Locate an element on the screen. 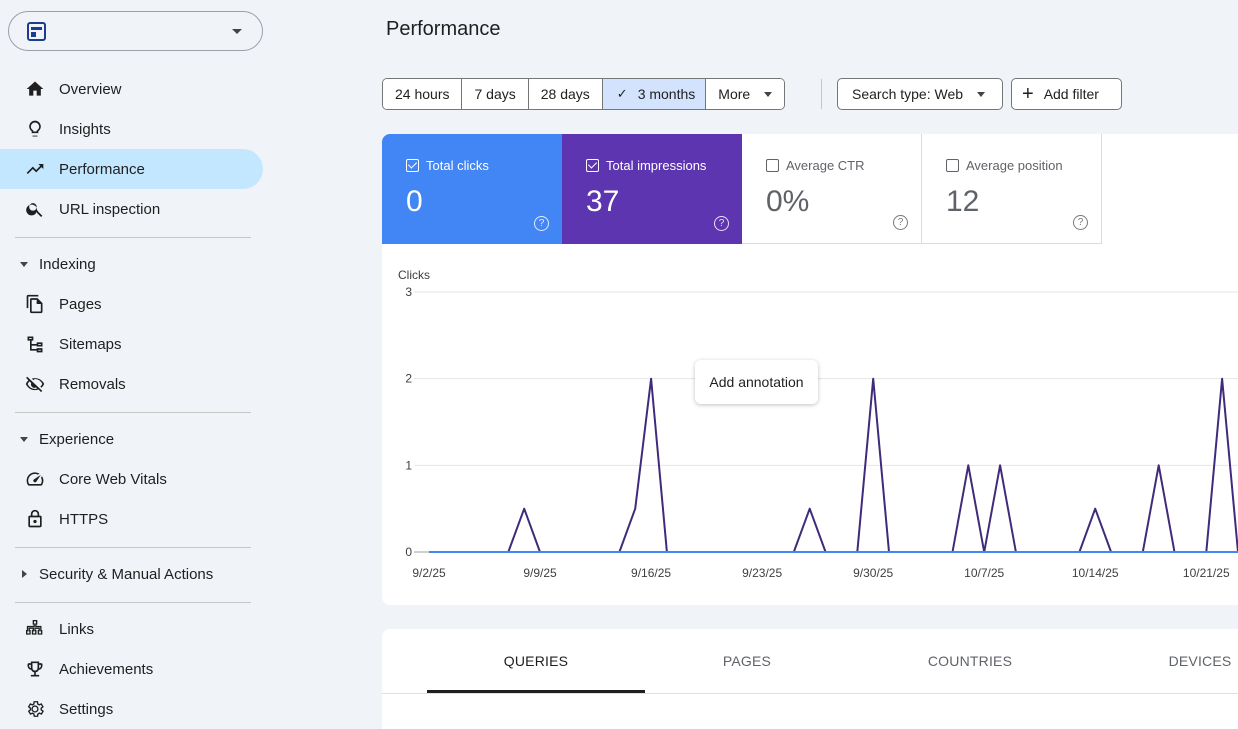  search-icon is located at coordinates (35, 209).